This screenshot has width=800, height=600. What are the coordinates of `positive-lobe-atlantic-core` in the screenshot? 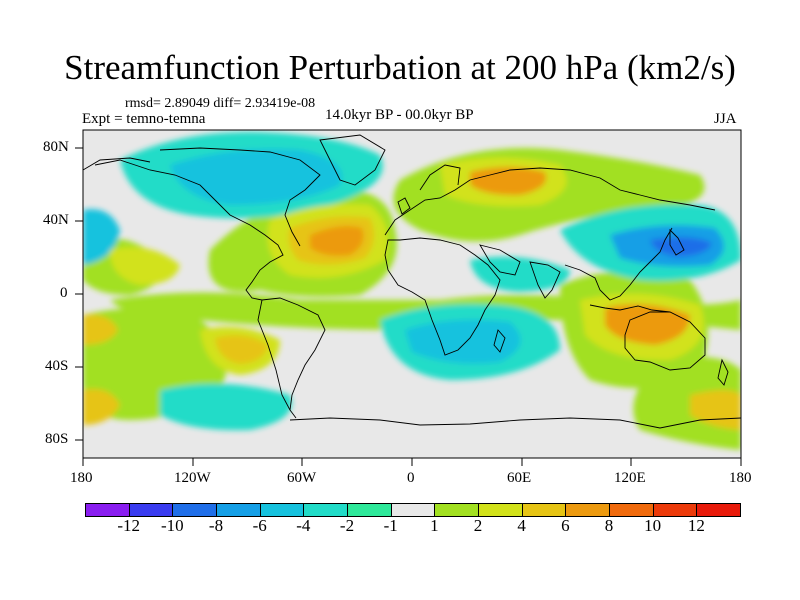 It's located at (337, 241).